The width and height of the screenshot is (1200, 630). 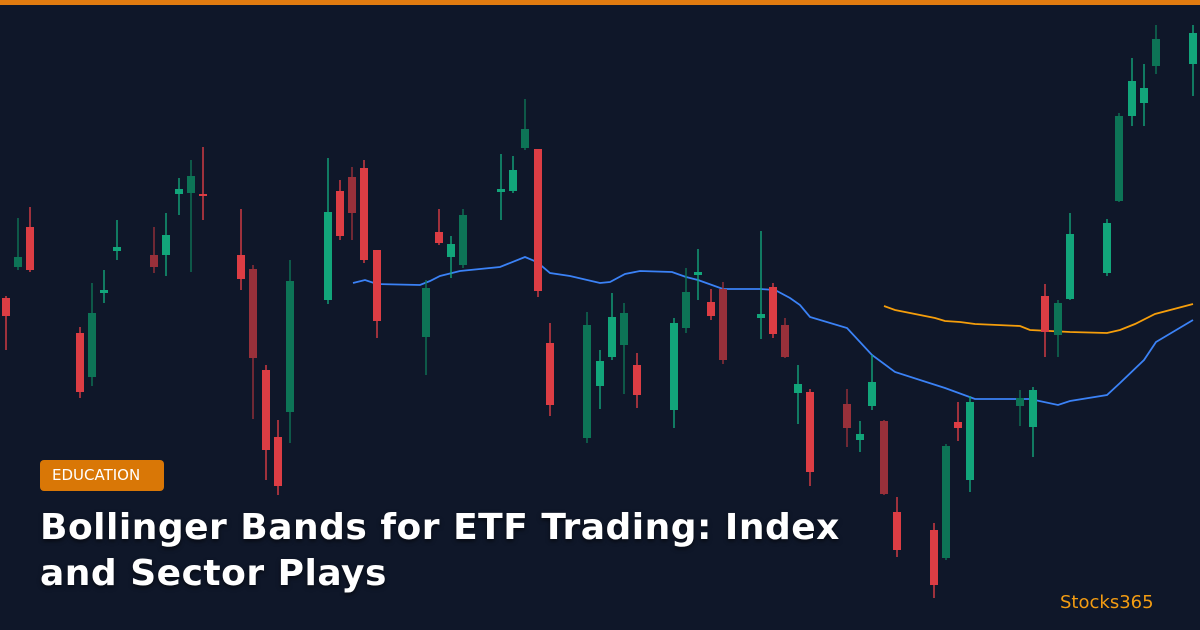 What do you see at coordinates (600, 2) in the screenshot?
I see `top-bar` at bounding box center [600, 2].